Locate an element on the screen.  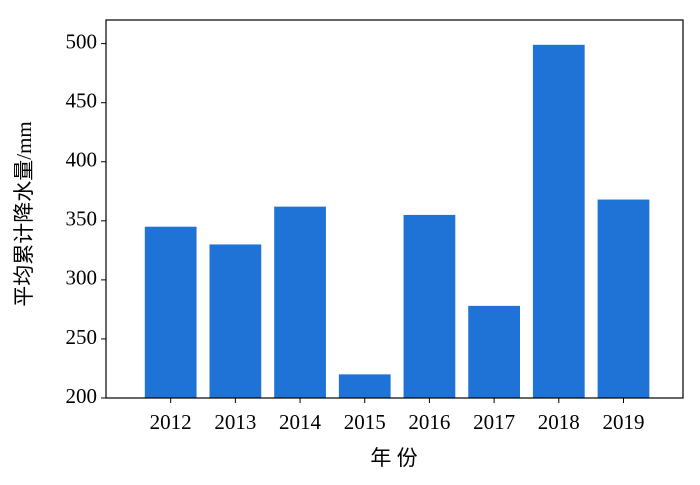
y-tick-label: 350 is located at coordinates (82, 219).